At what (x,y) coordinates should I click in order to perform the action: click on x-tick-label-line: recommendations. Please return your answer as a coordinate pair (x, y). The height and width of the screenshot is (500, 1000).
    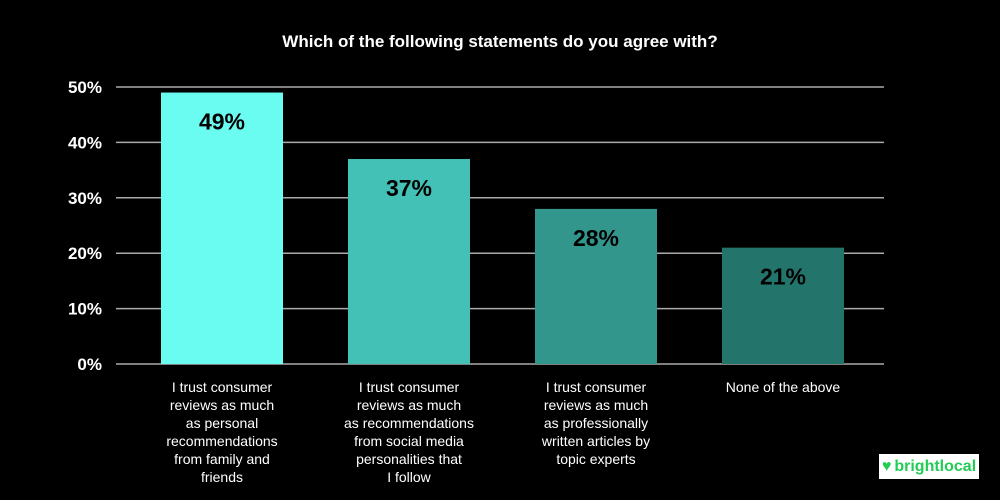
    Looking at the image, I should click on (222, 441).